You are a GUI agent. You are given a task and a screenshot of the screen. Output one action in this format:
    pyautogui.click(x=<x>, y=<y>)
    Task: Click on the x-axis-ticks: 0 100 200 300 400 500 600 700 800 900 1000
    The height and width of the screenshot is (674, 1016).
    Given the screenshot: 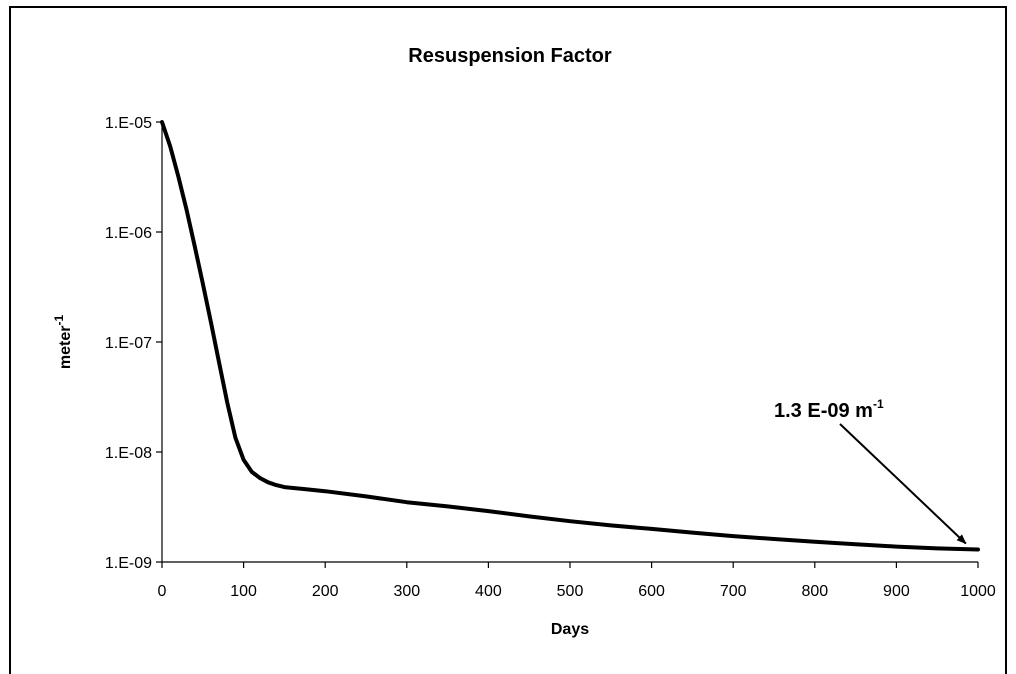 What is the action you would take?
    pyautogui.click(x=577, y=581)
    